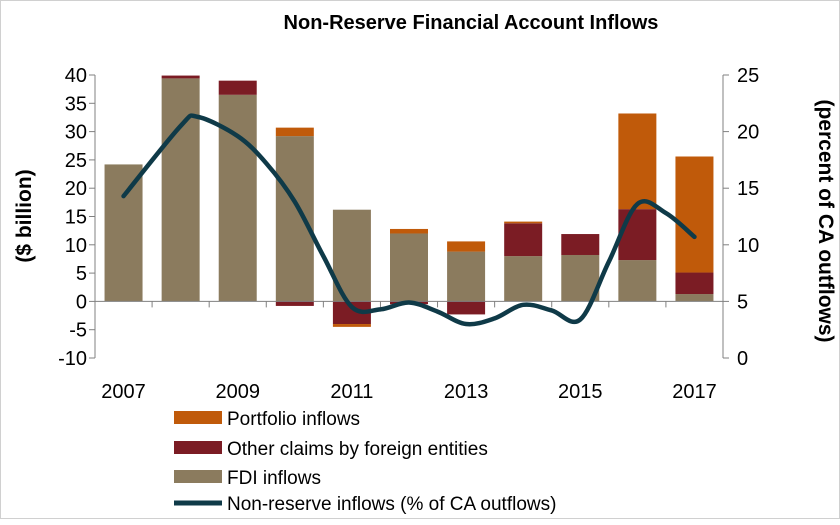 This screenshot has height=525, width=840. Describe the element at coordinates (237, 87) in the screenshot. I see `bar-other-2009` at that location.